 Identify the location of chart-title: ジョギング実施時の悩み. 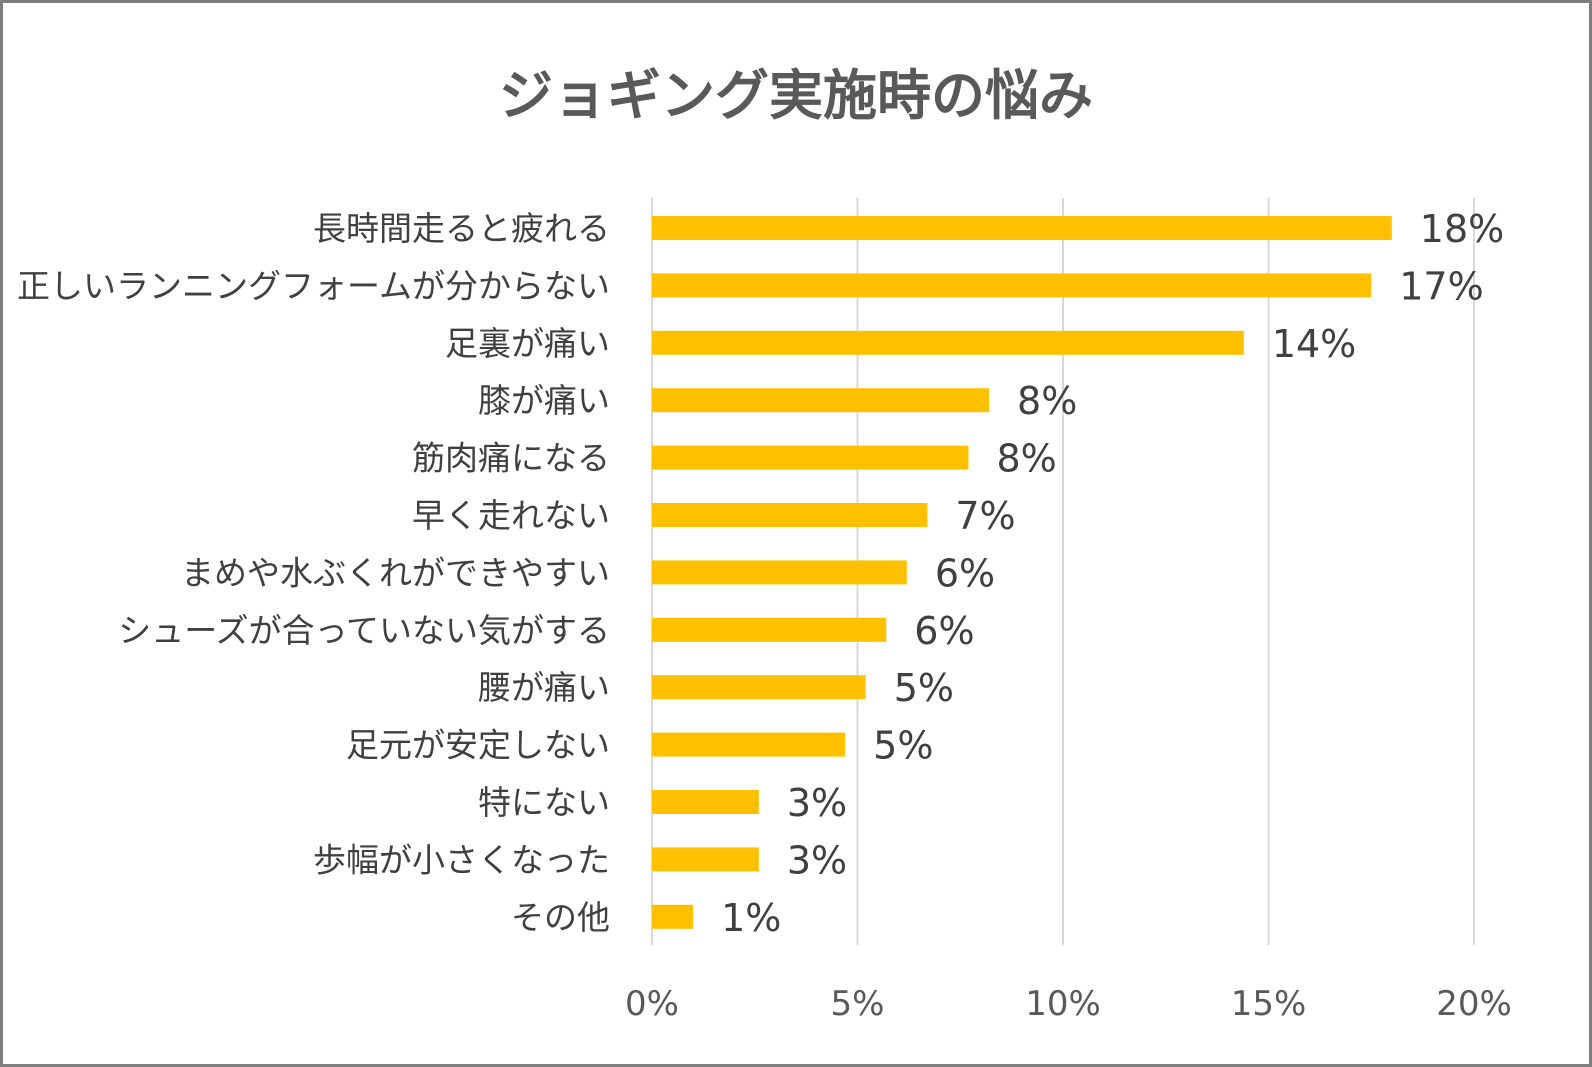
(796, 95).